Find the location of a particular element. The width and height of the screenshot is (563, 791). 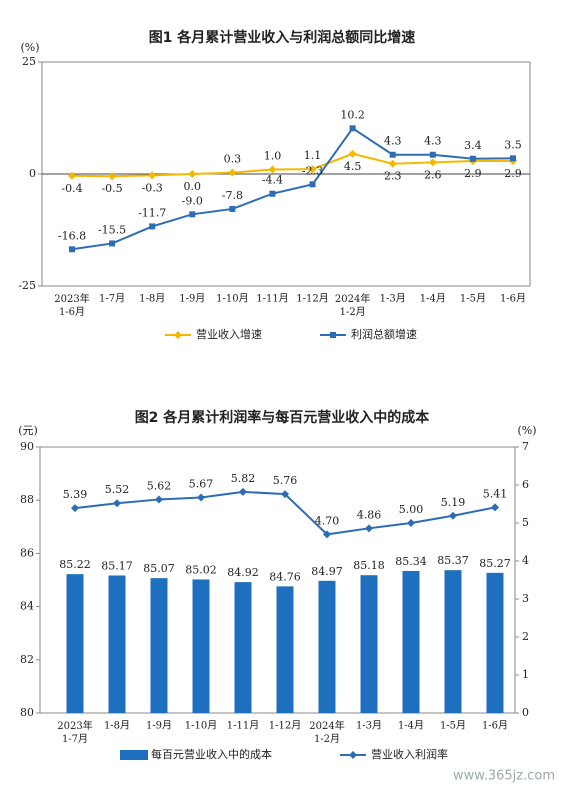

value-label: -0.5 is located at coordinates (111, 188).